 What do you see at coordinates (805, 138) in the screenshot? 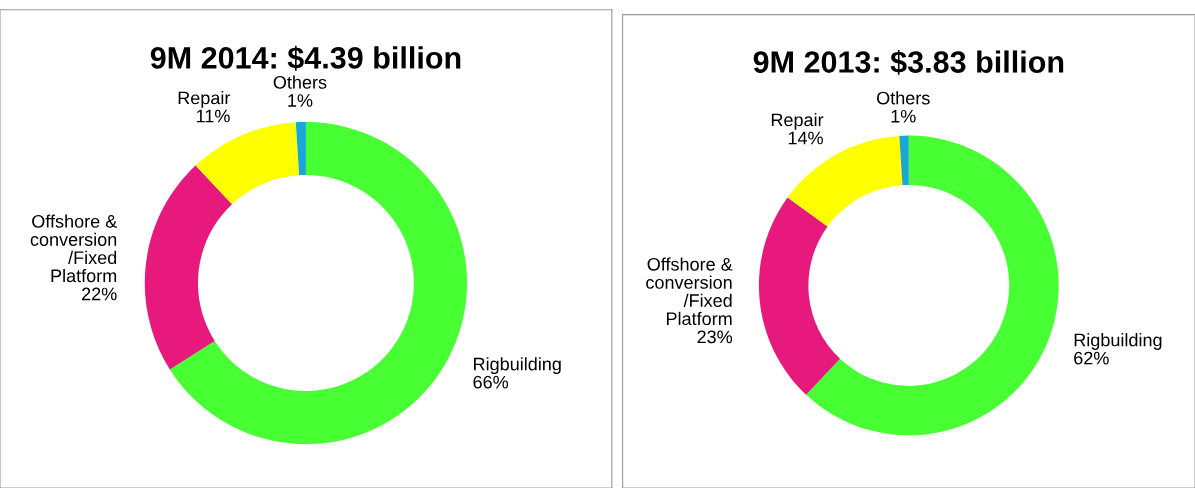
I see `data-label: 14%` at bounding box center [805, 138].